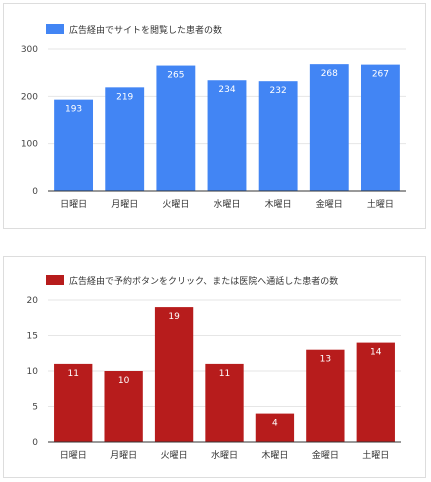  I want to click on bar-value-label: 265, so click(175, 76).